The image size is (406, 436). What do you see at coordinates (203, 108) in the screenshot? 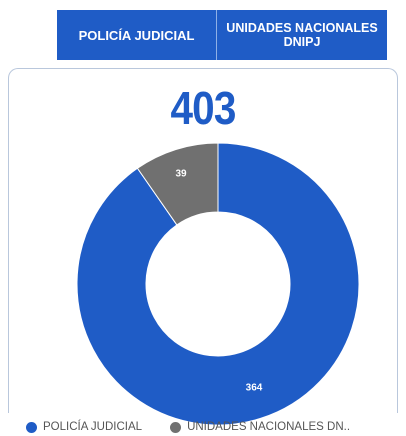
I see `total-count: 403` at bounding box center [203, 108].